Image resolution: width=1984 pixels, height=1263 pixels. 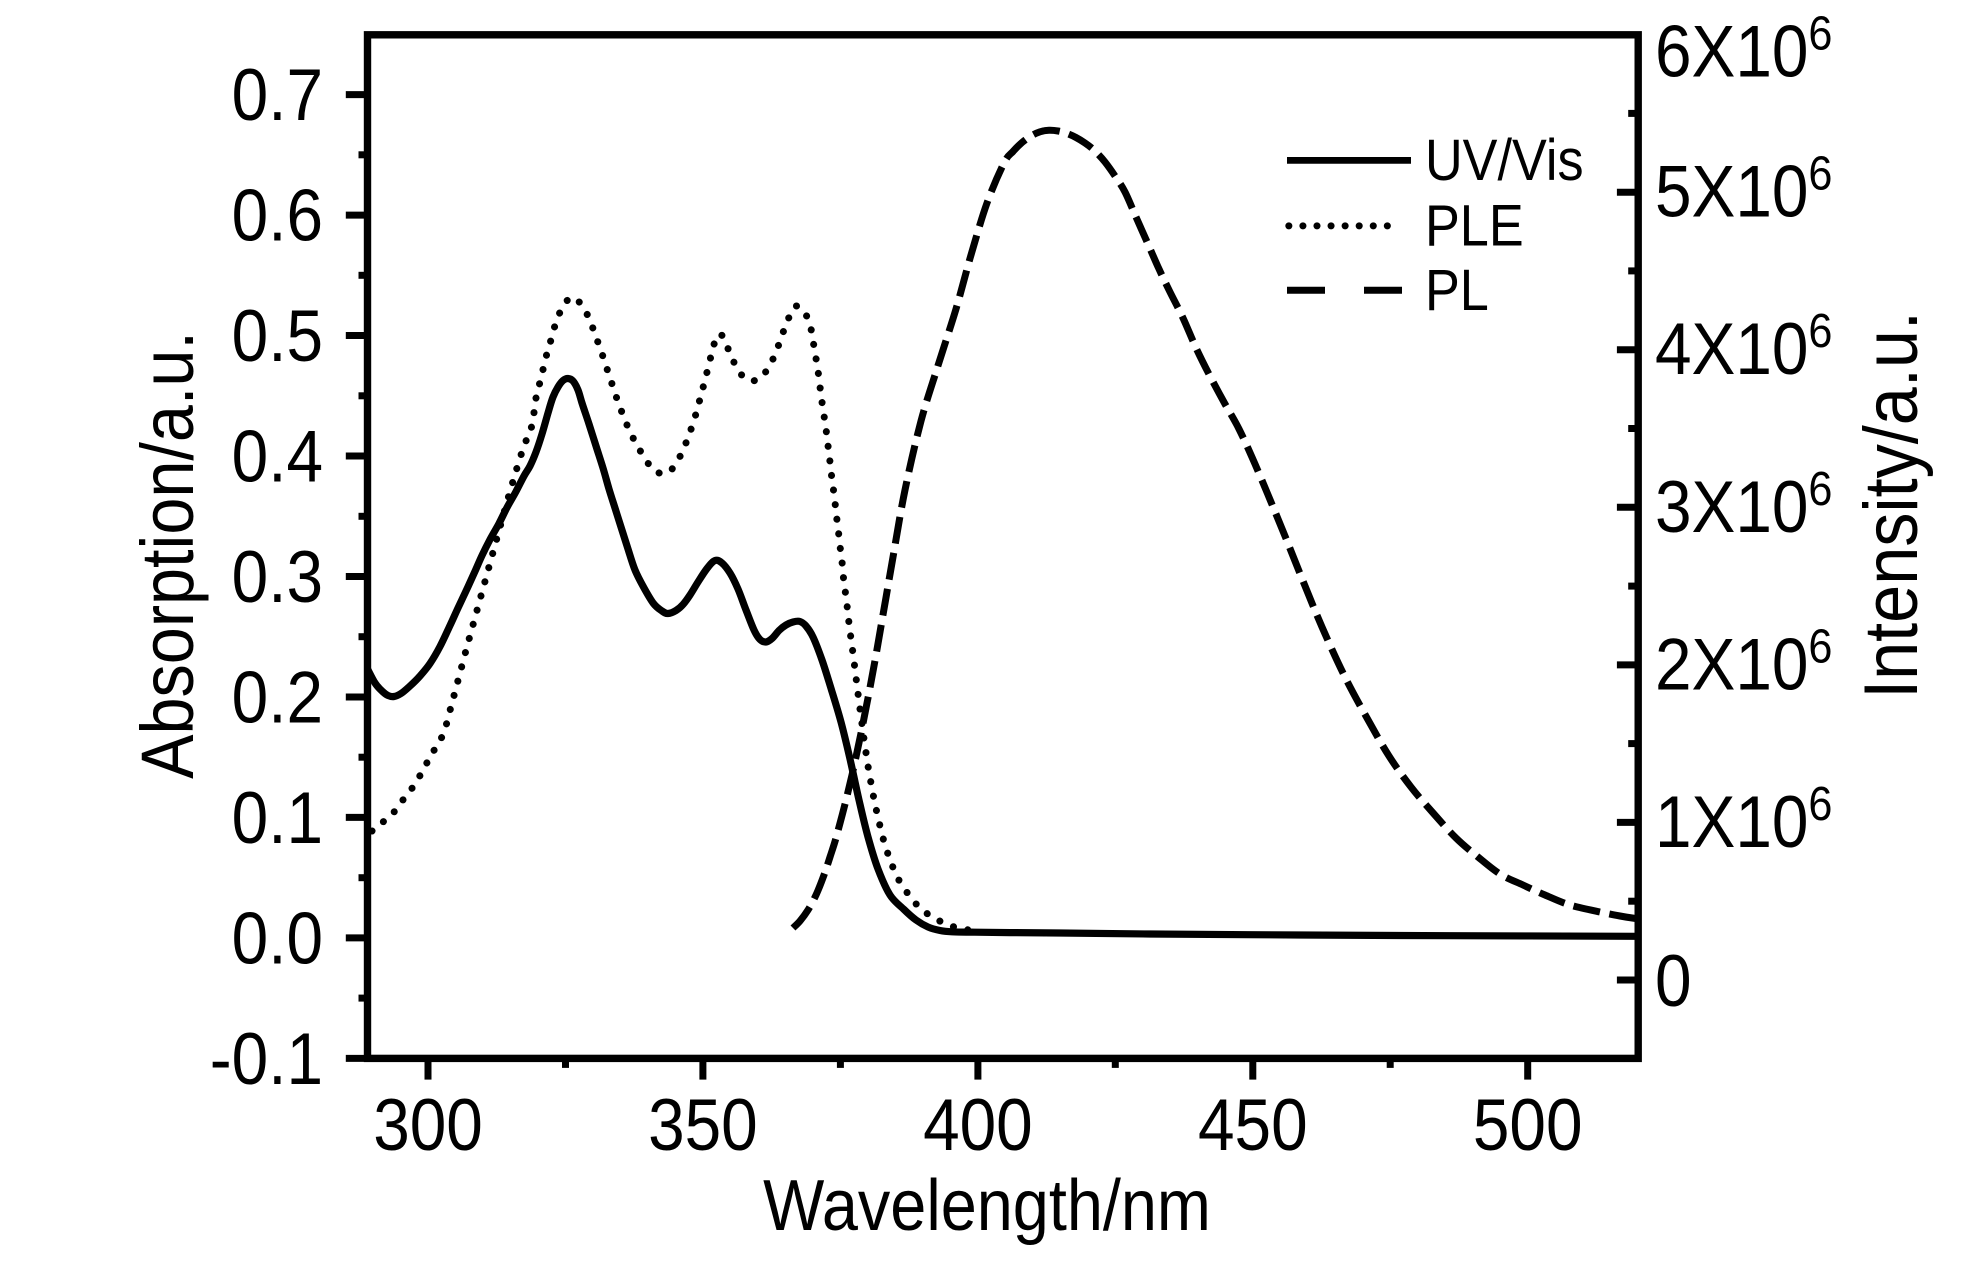 What do you see at coordinates (978, 1125) in the screenshot?
I see `svg-text: 400` at bounding box center [978, 1125].